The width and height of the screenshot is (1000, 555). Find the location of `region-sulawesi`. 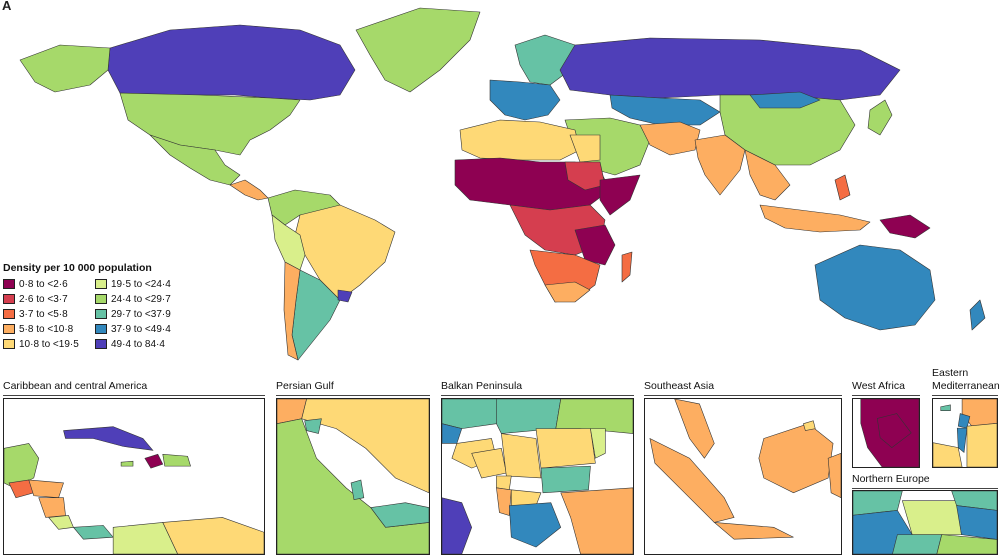

region-sulawesi is located at coordinates (834, 475).